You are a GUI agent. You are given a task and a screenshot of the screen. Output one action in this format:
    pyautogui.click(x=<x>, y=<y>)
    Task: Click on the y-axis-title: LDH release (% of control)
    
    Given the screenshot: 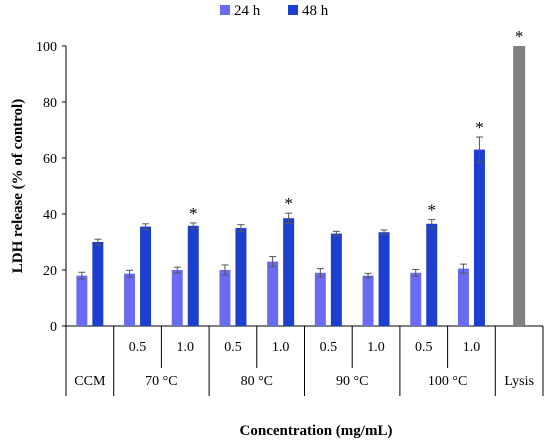 What is the action you would take?
    pyautogui.click(x=18, y=186)
    